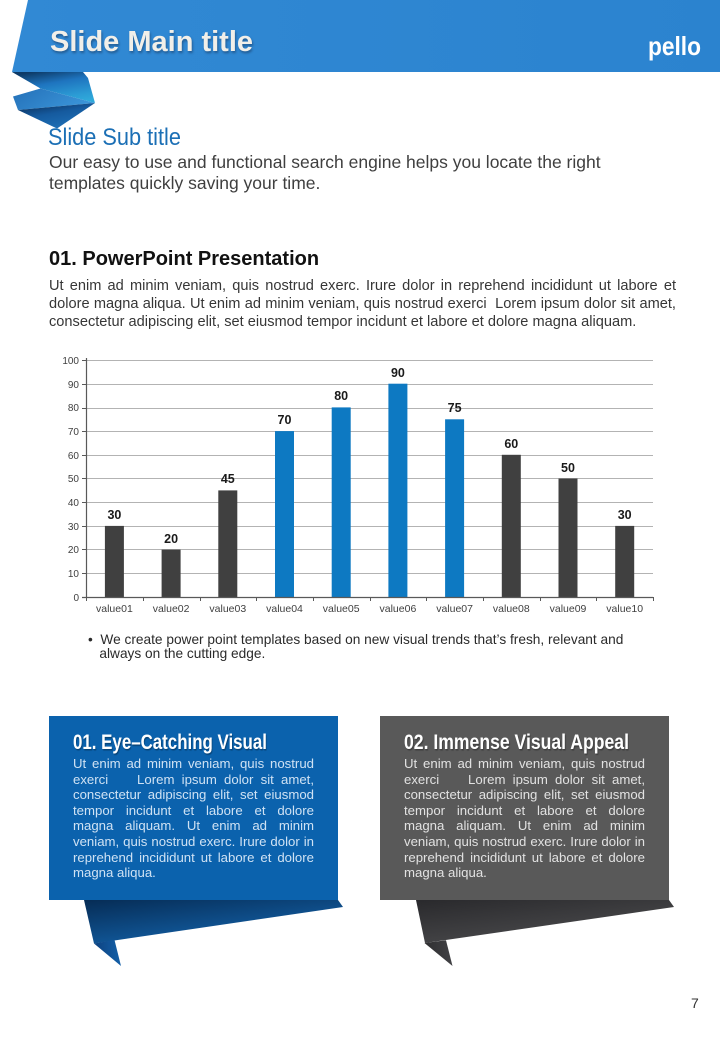 Image resolution: width=720 pixels, height=1040 pixels. Describe the element at coordinates (114, 609) in the screenshot. I see `svg-text: value01` at that location.